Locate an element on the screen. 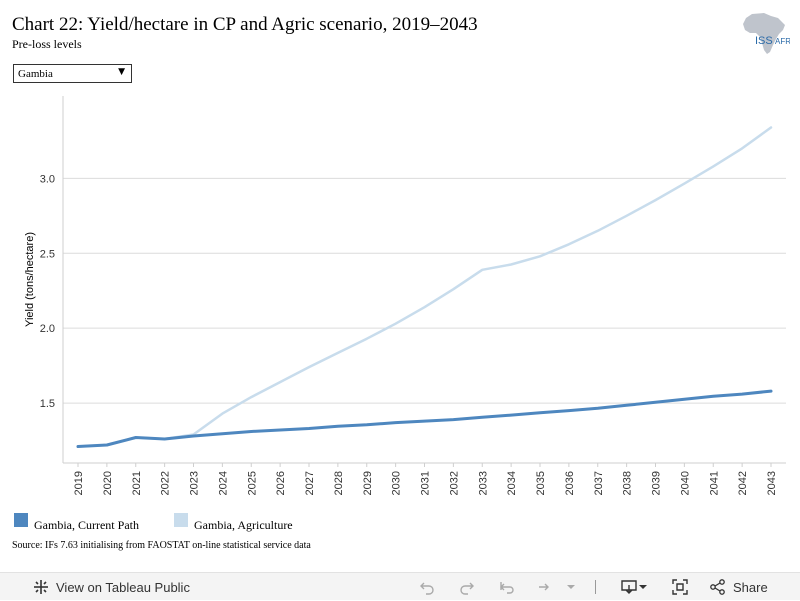  download-button is located at coordinates (634, 587).